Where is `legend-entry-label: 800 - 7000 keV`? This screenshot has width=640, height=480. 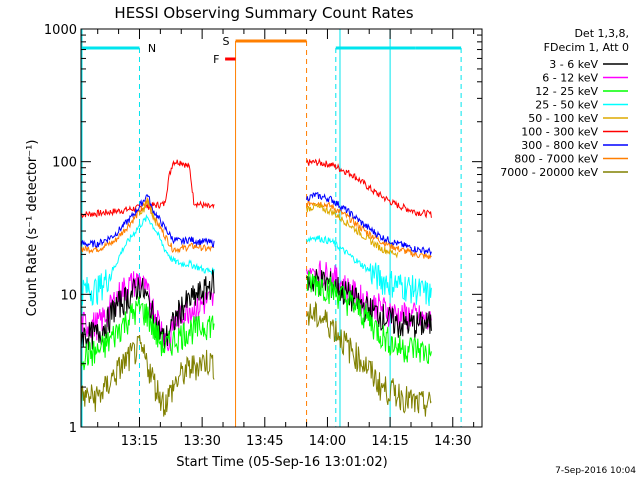
legend-entry-label: 800 - 7000 keV is located at coordinates (556, 159).